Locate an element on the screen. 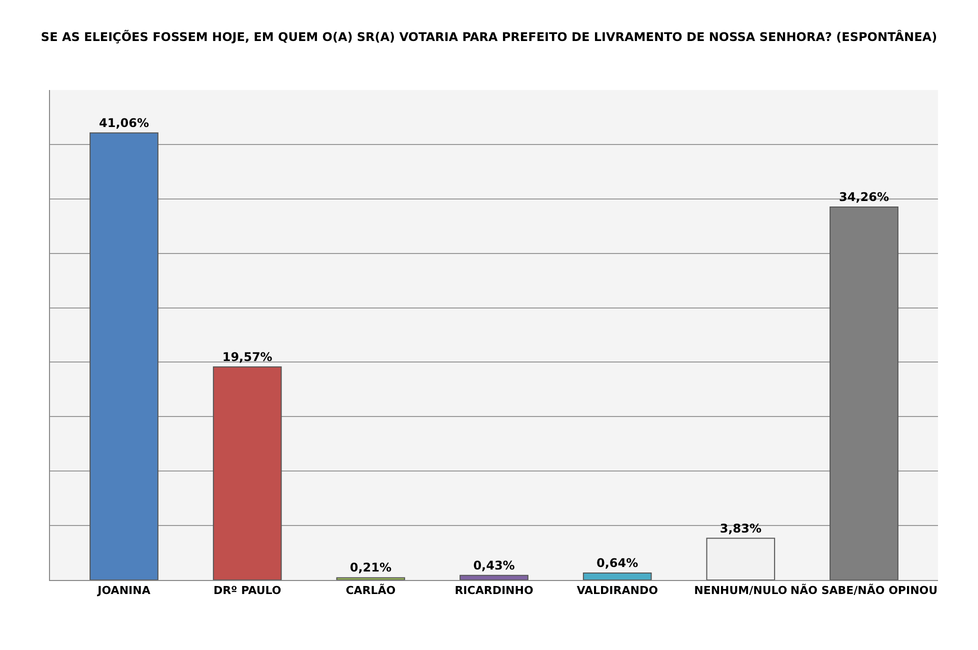 The image size is (978, 650). data-label: 0,21% is located at coordinates (371, 567).